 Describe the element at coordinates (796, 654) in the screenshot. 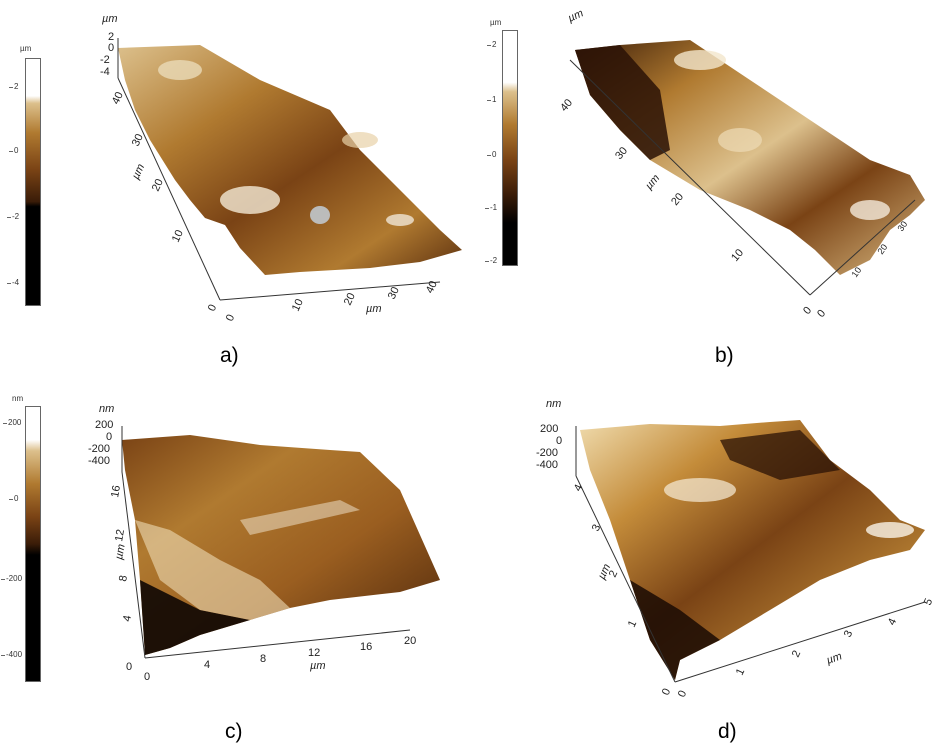

I see `x-tick: 2` at that location.